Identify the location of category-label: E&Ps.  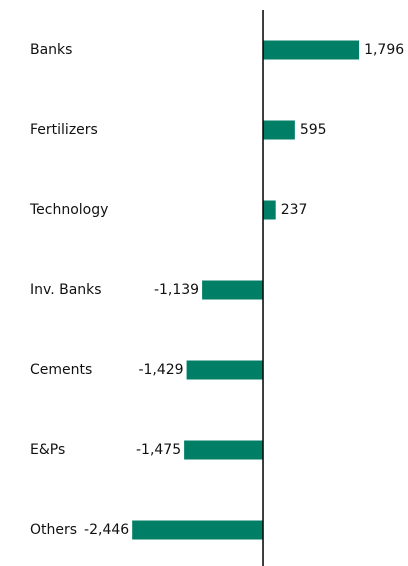
(47, 450).